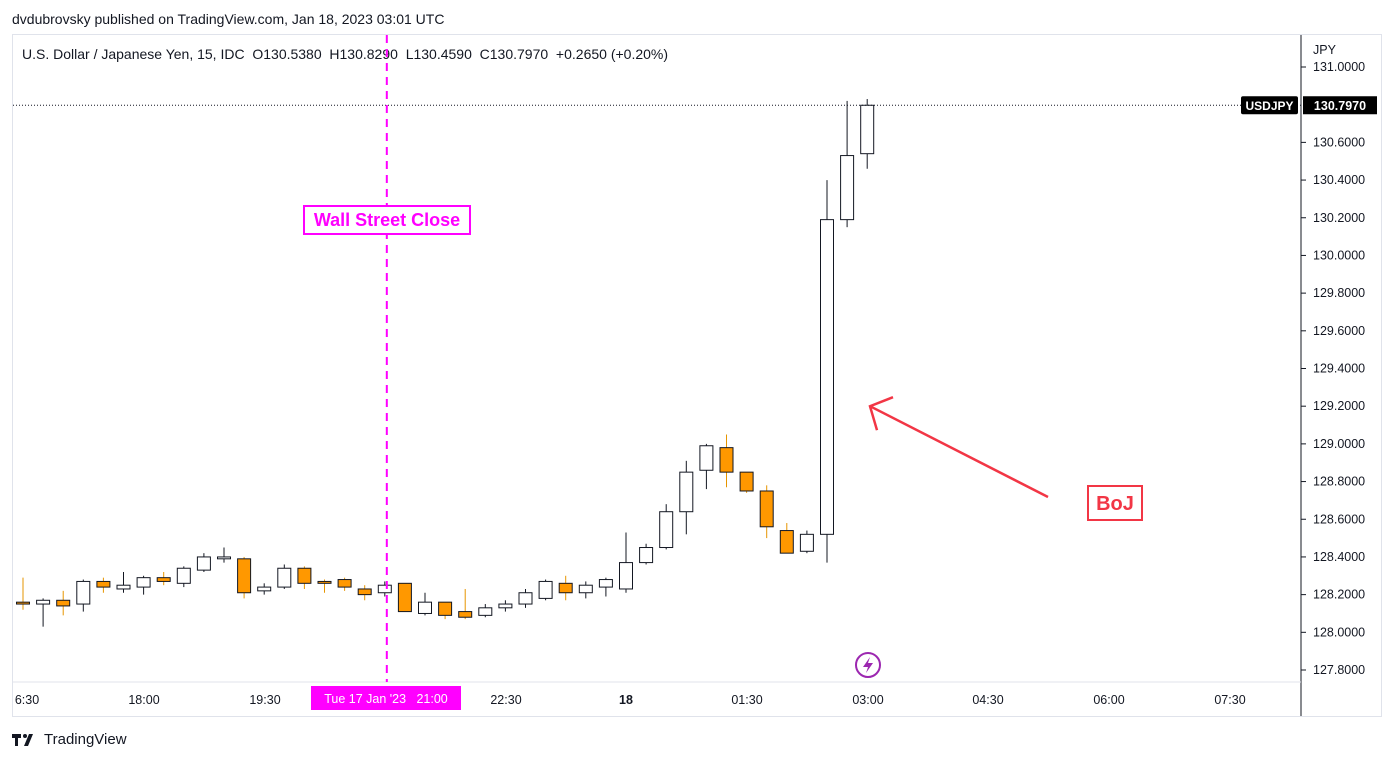  I want to click on x-tick-label: 19:30, so click(264, 700).